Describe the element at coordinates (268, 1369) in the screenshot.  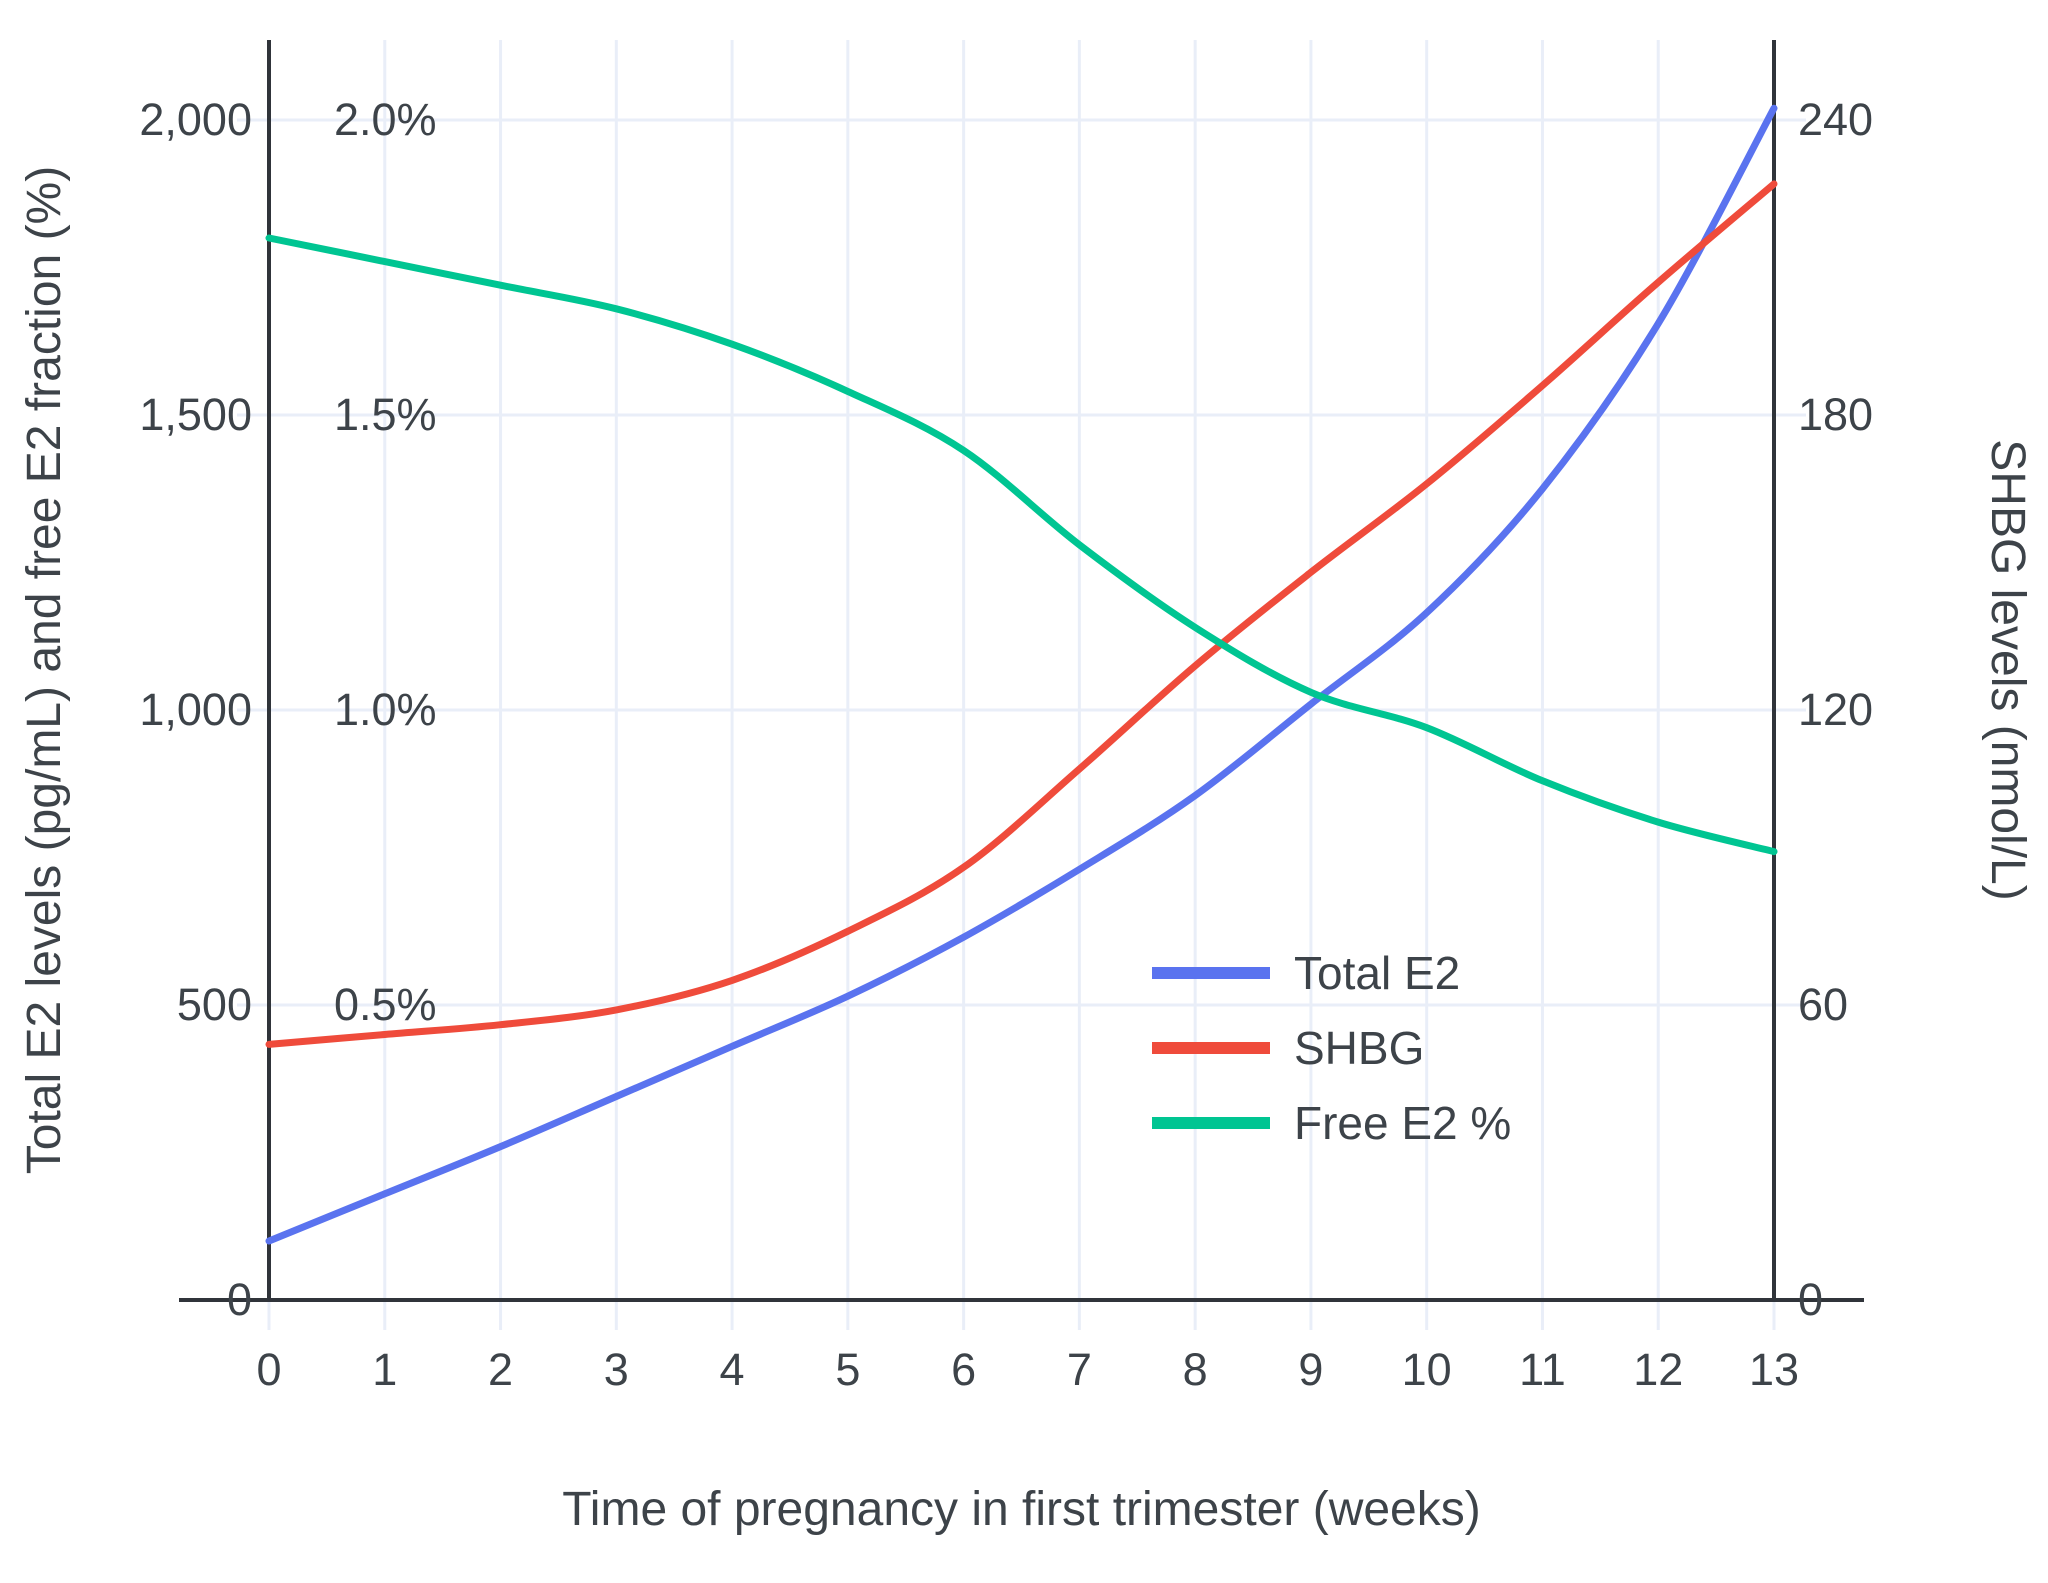
I see `x-axis-tick-label: 0` at that location.